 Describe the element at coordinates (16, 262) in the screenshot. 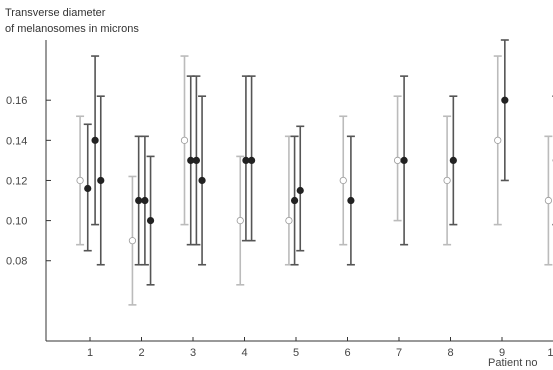

I see `y-tick-label: 0.08` at that location.